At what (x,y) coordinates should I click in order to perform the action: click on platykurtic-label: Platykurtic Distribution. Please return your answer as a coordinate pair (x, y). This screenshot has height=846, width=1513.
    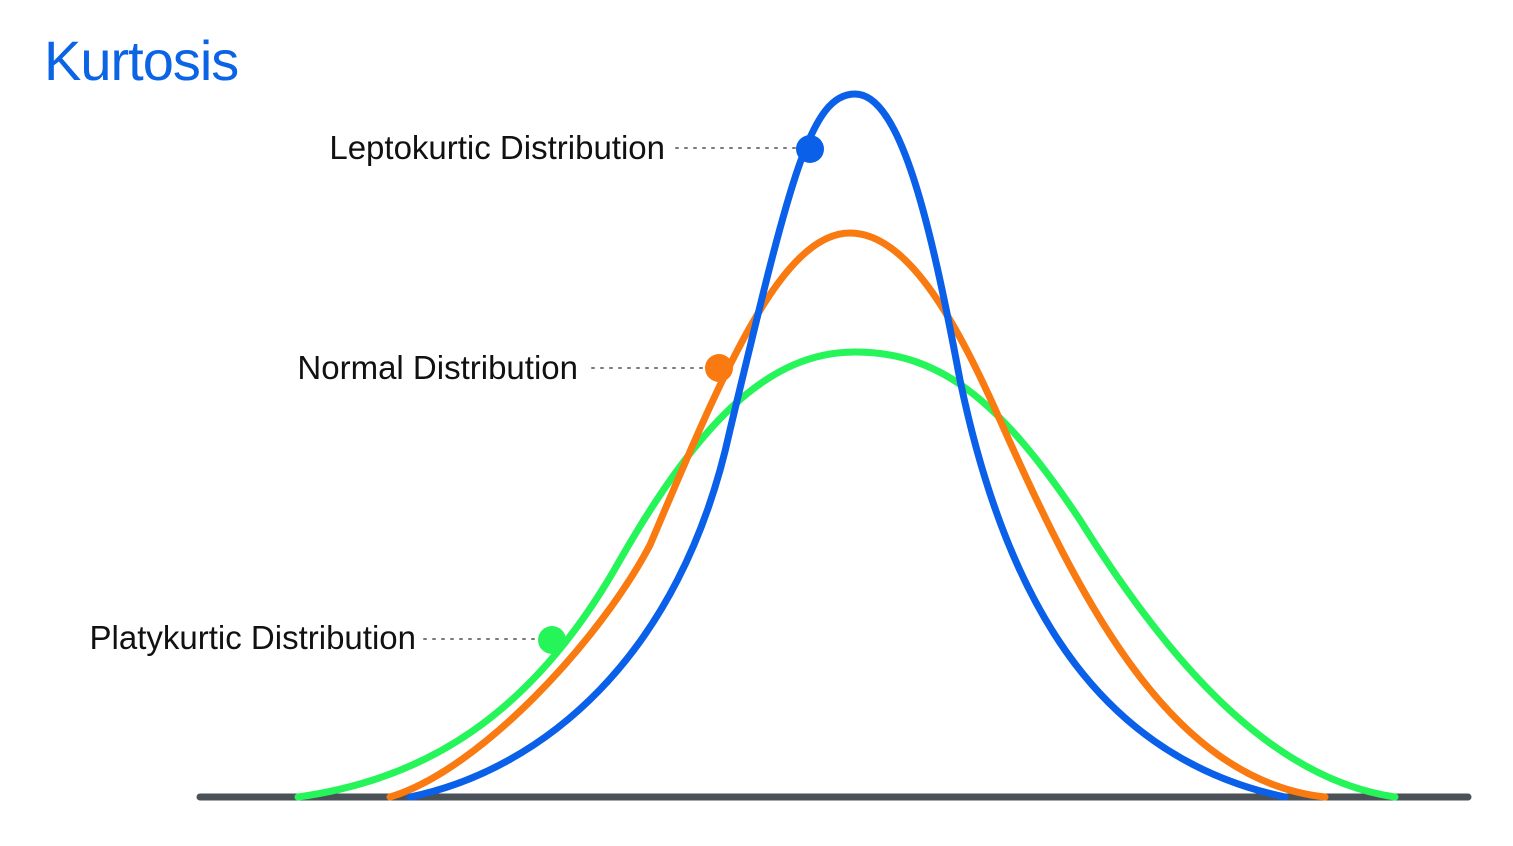
    Looking at the image, I should click on (253, 637).